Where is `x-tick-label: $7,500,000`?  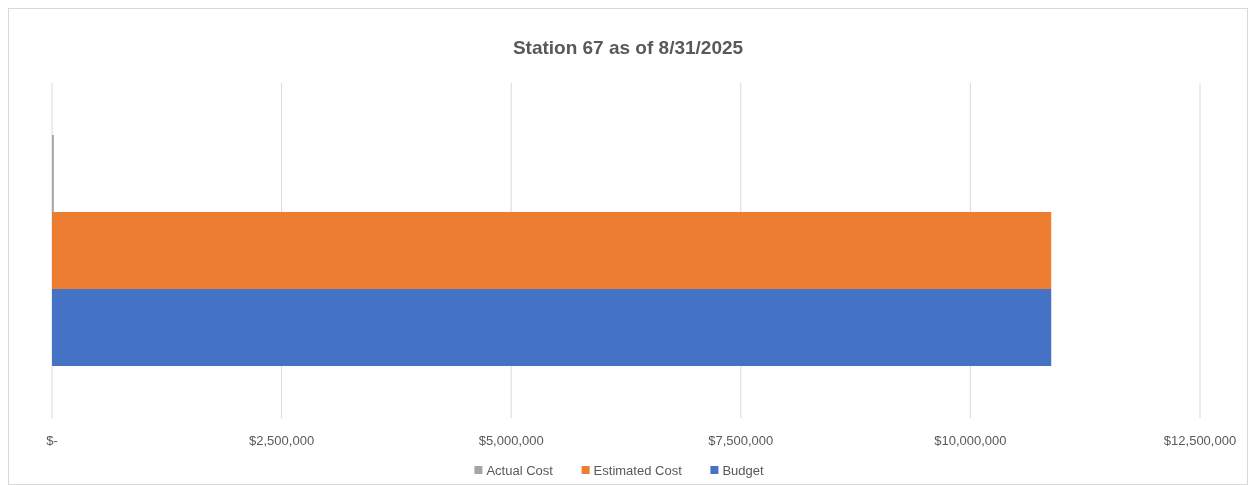
x-tick-label: $7,500,000 is located at coordinates (741, 440).